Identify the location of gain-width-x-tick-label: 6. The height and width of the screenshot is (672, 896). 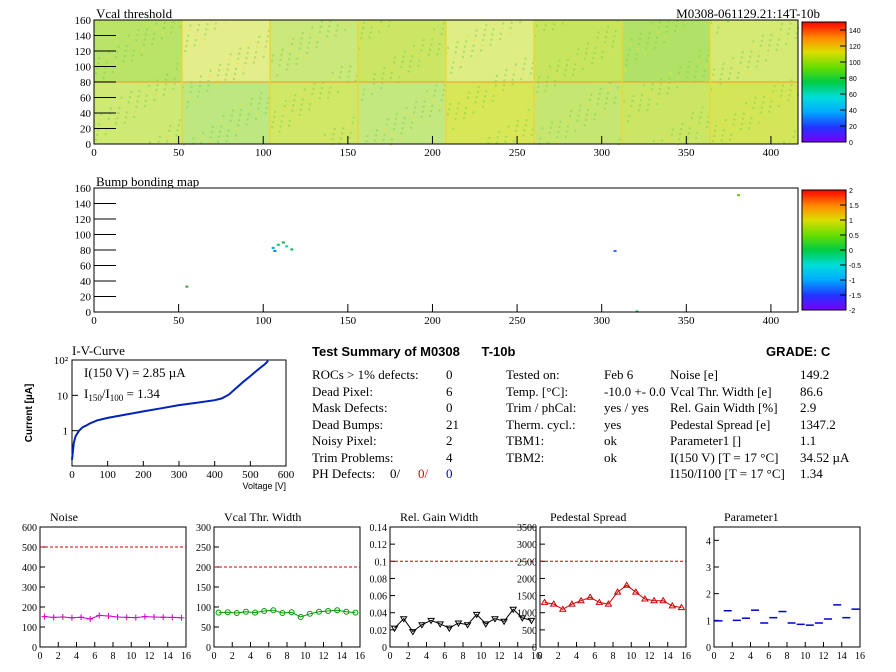
(444, 656).